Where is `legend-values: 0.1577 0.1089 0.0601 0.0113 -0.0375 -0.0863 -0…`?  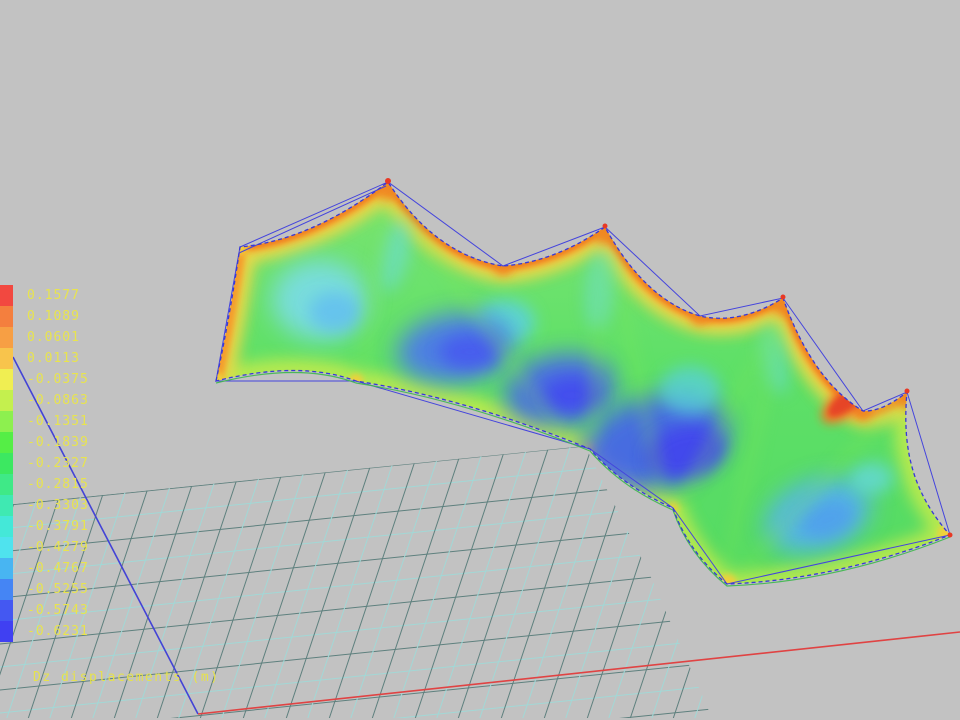
legend-values: 0.1577 0.1089 0.0601 0.0113 -0.0375 -0.0863 -0… is located at coordinates (72, 463).